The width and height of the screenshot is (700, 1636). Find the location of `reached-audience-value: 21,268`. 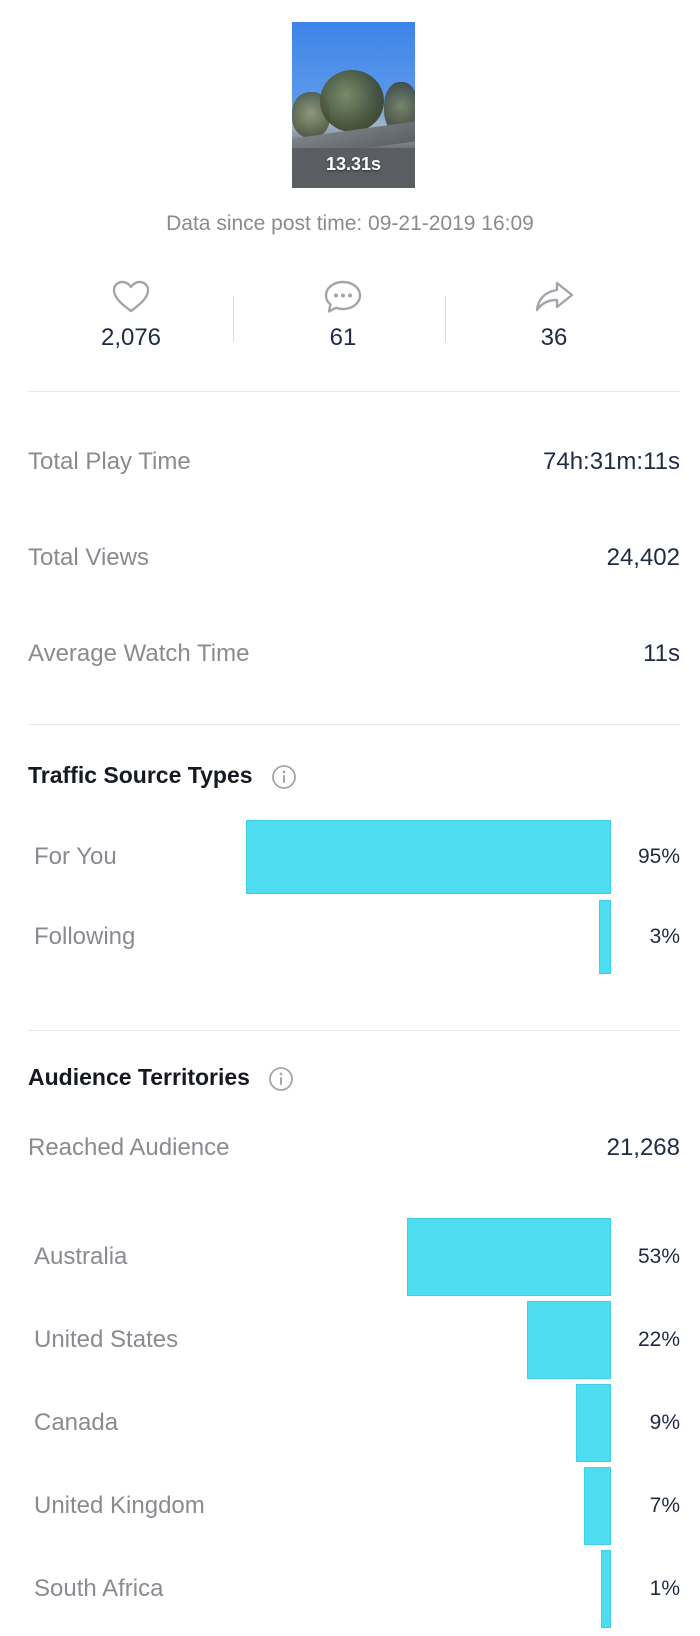

reached-audience-value: 21,268 is located at coordinates (643, 1147).